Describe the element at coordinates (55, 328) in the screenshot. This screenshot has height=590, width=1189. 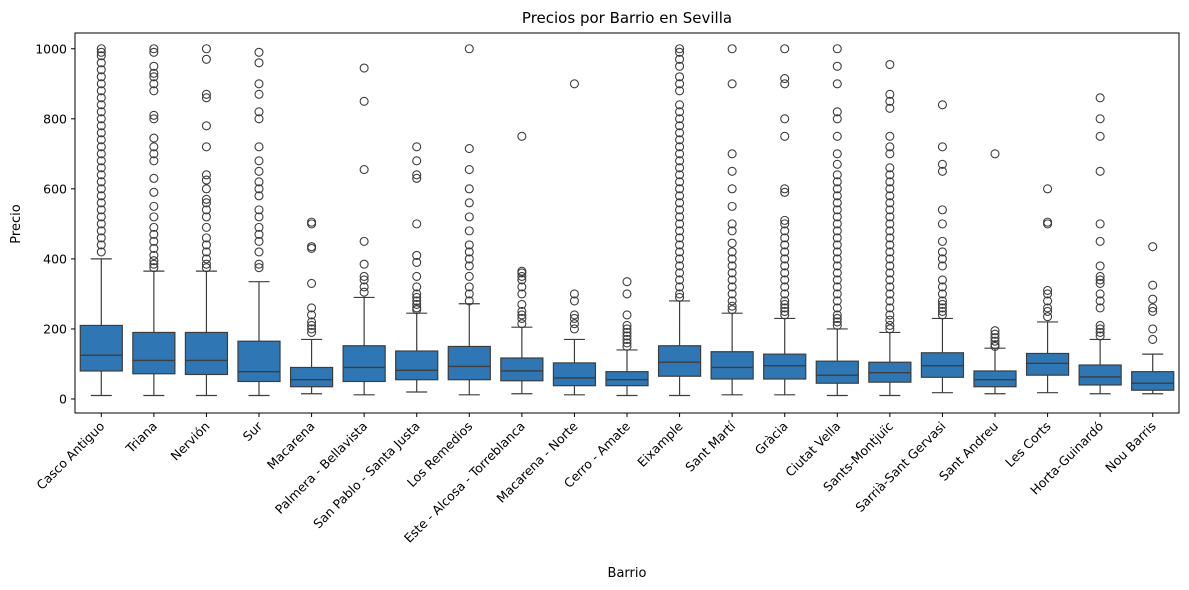
I see `y-tick-label: 200` at that location.